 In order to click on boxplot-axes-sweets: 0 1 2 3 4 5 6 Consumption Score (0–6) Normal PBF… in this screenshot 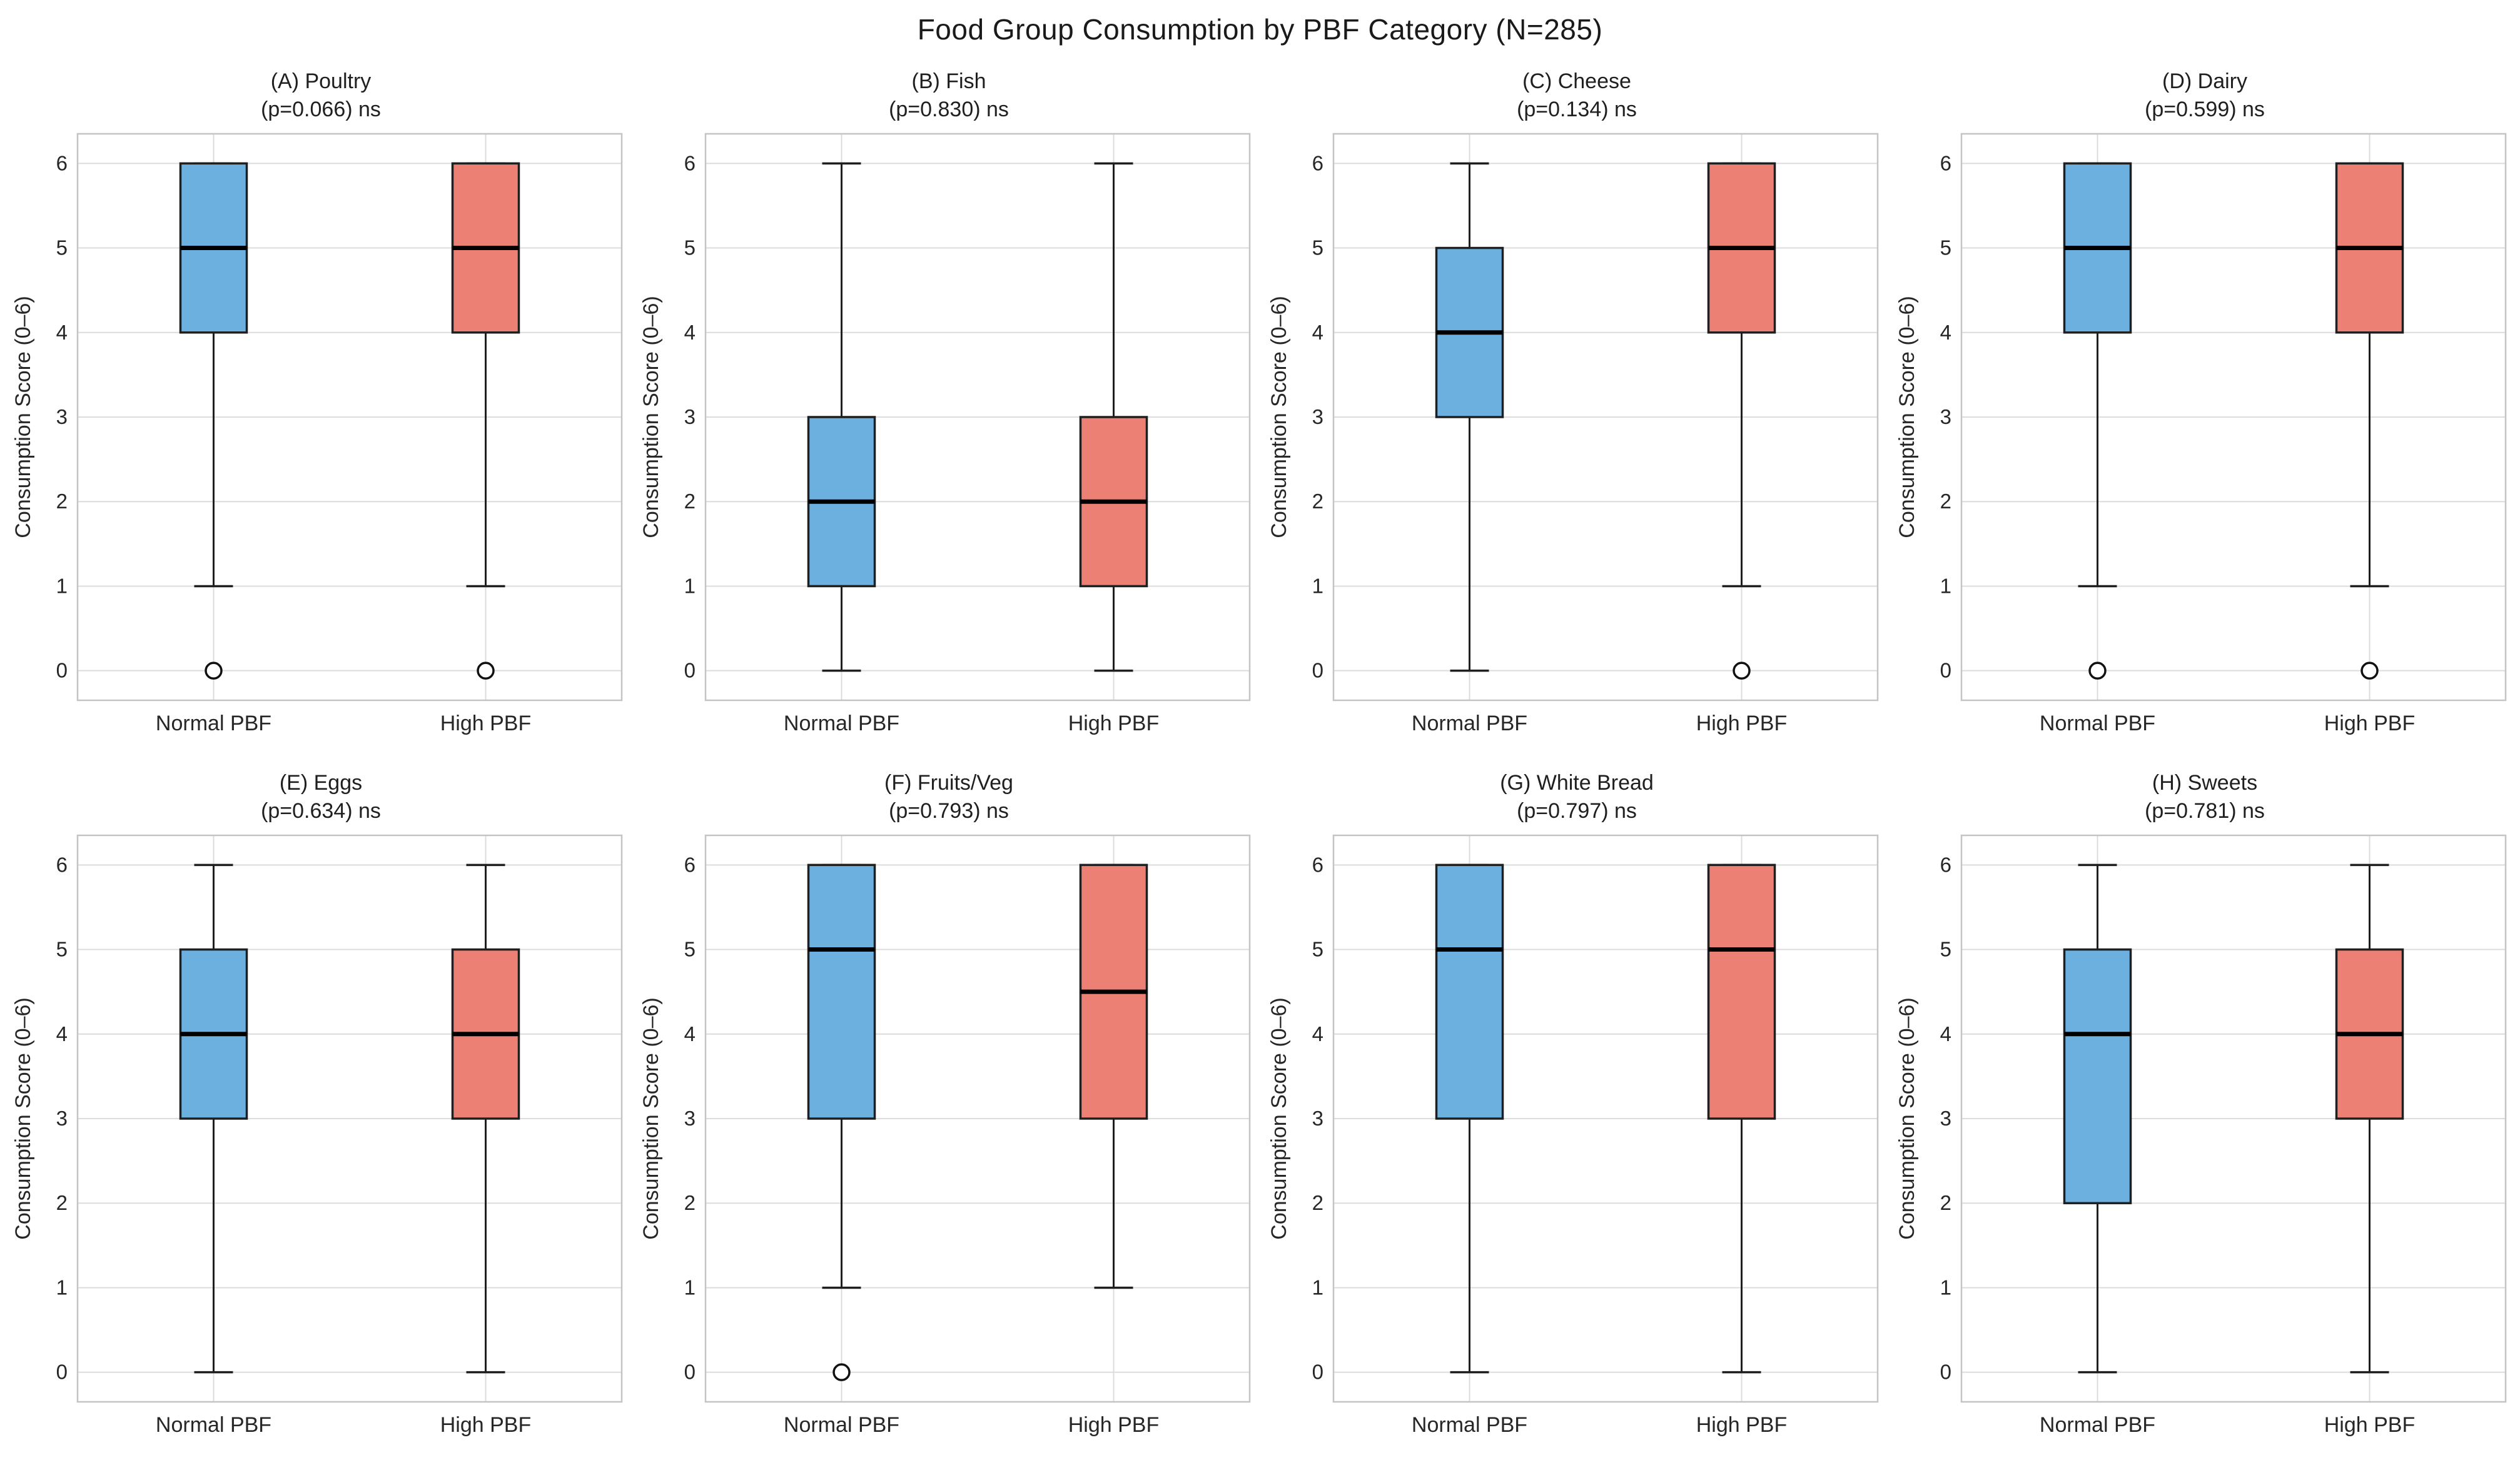, I will do `click(2201, 1135)`.